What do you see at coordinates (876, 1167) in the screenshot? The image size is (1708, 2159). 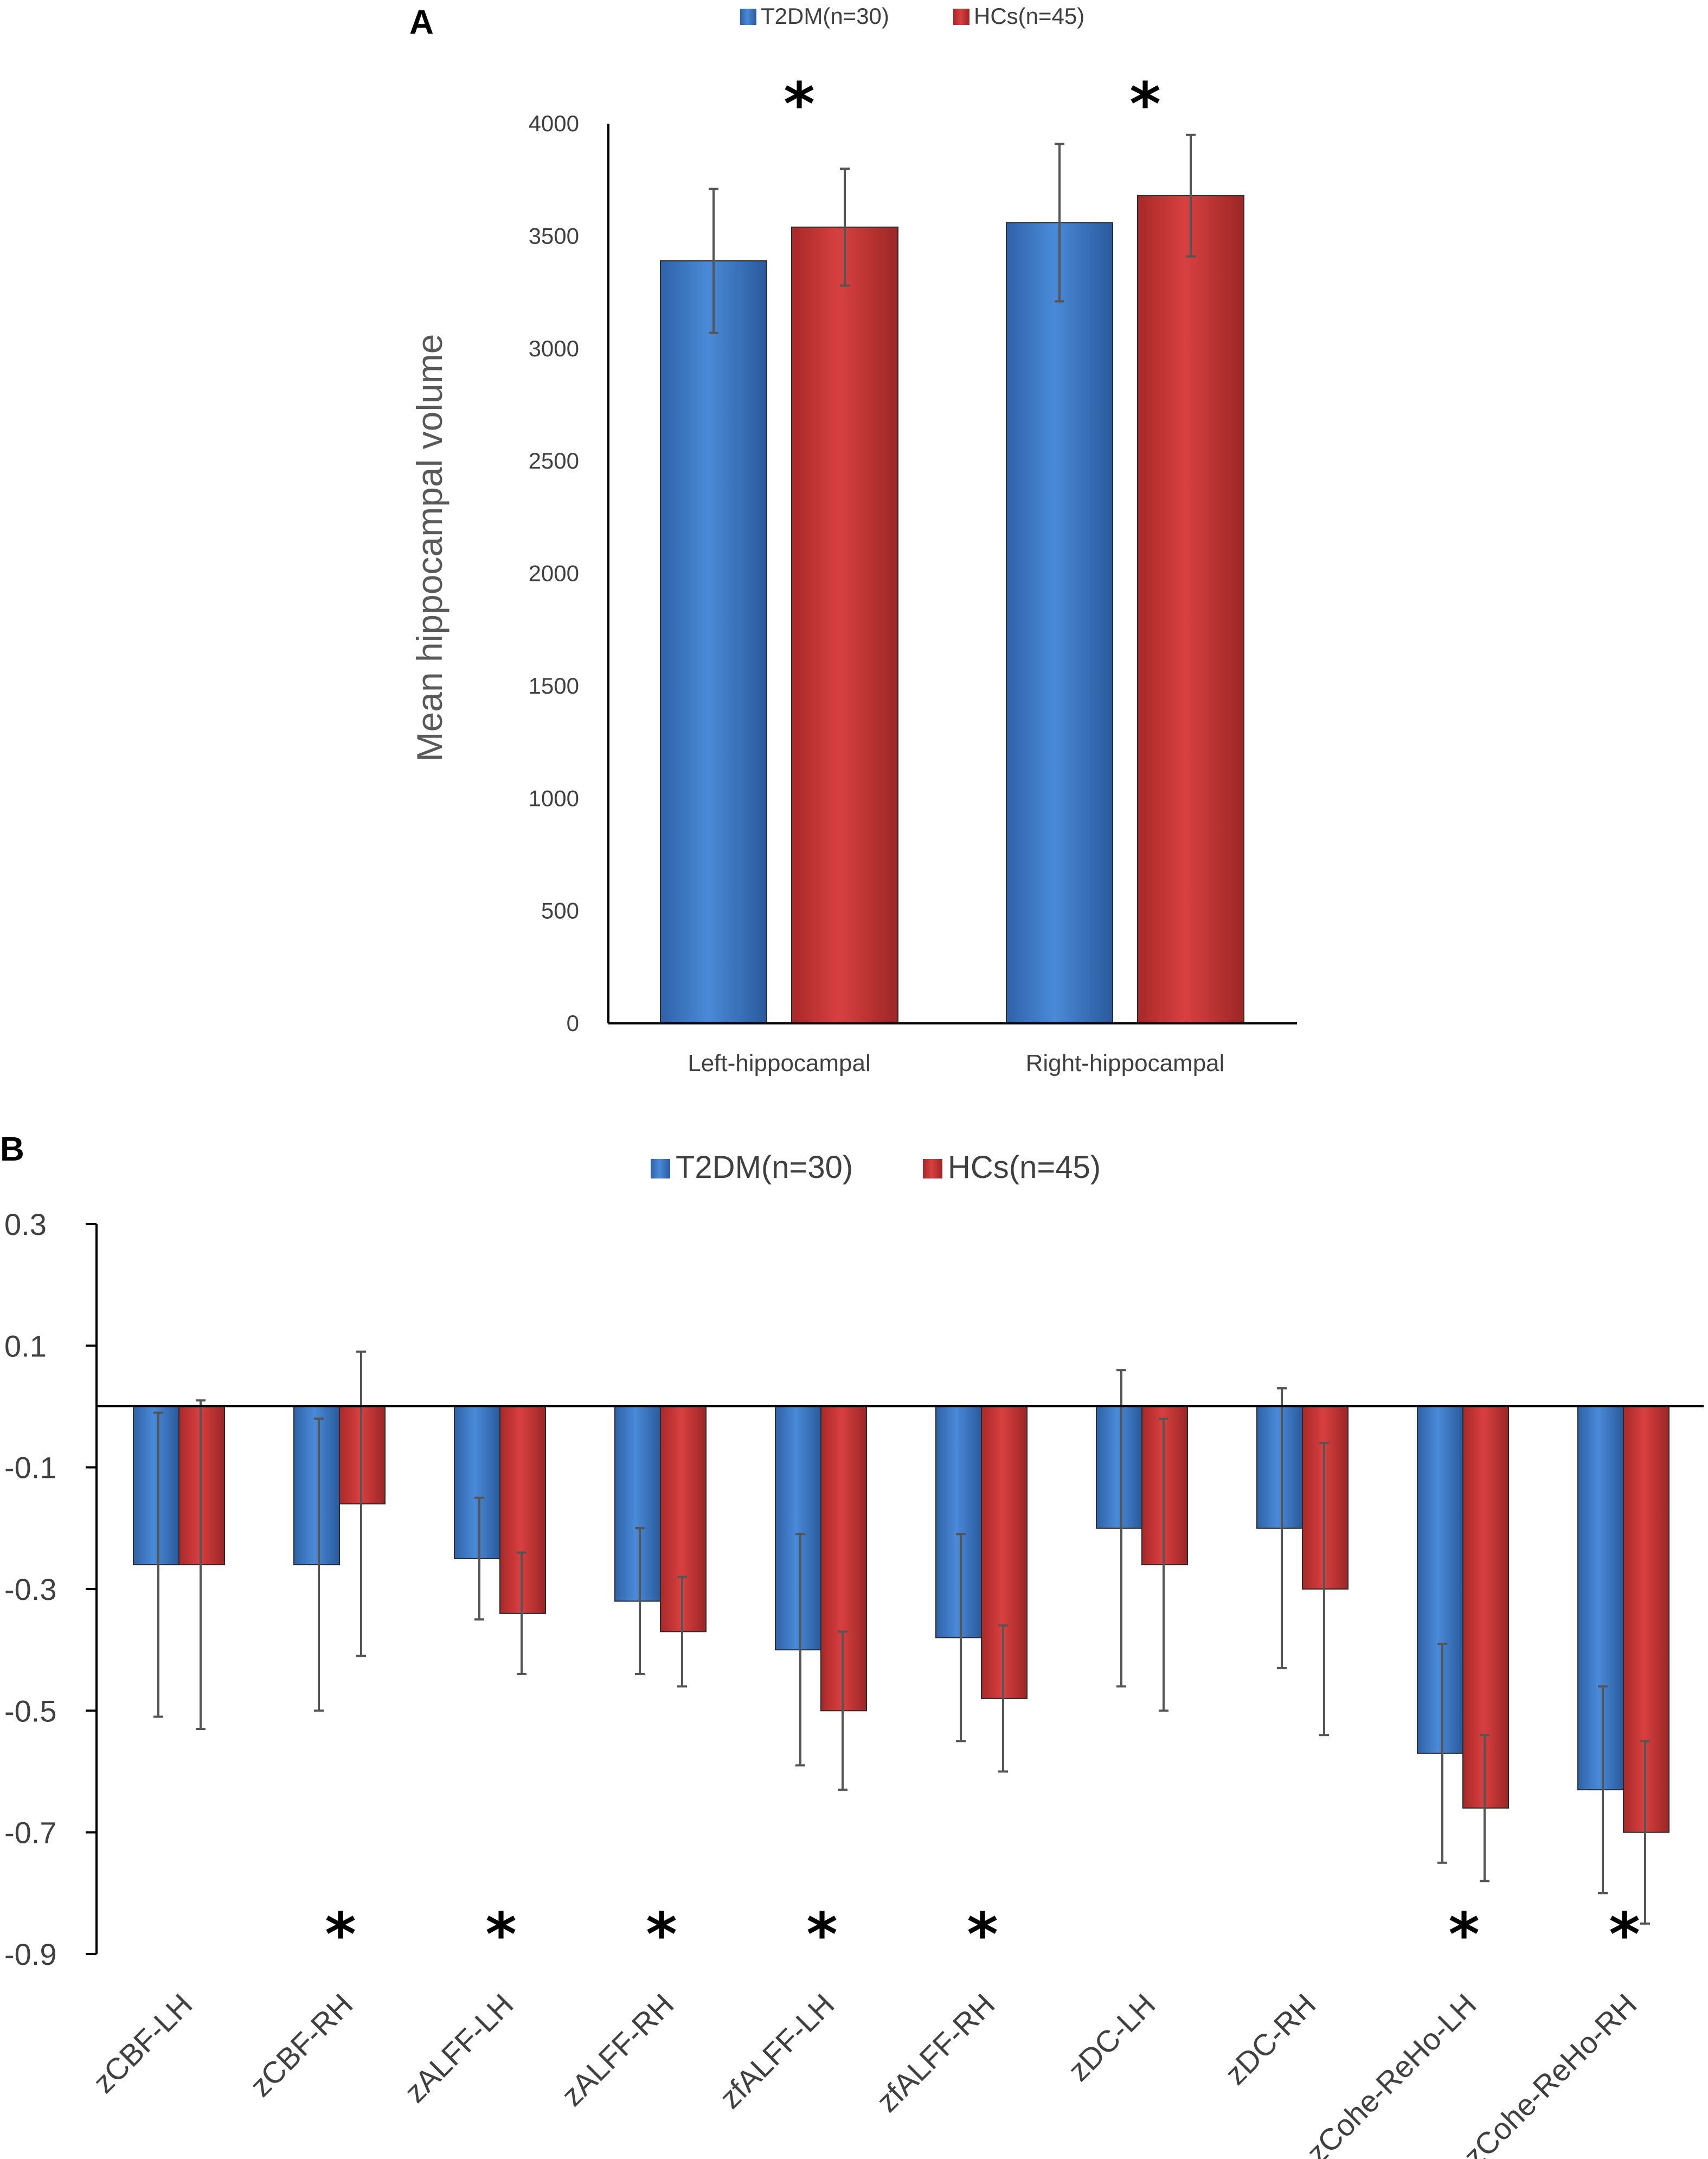 I see `legend-b: T2DM(n=30) HCs(n=45)` at bounding box center [876, 1167].